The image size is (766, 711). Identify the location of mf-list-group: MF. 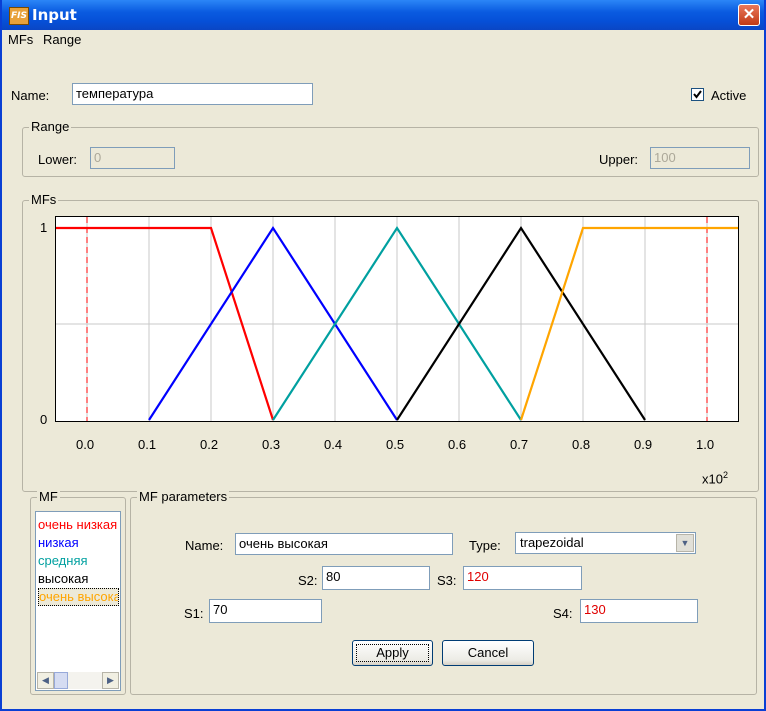
(78, 592).